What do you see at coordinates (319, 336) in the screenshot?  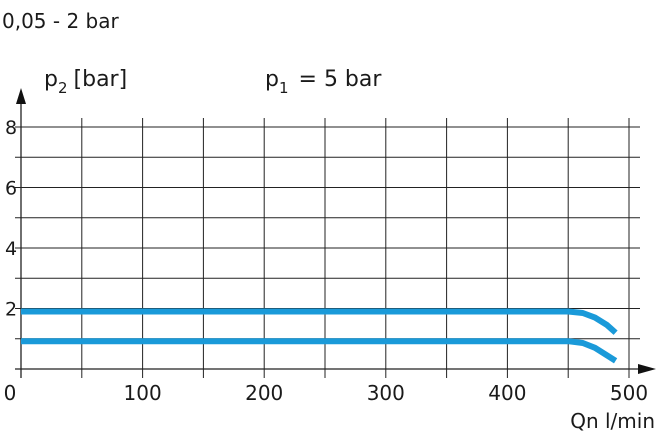 I see `series-lines` at bounding box center [319, 336].